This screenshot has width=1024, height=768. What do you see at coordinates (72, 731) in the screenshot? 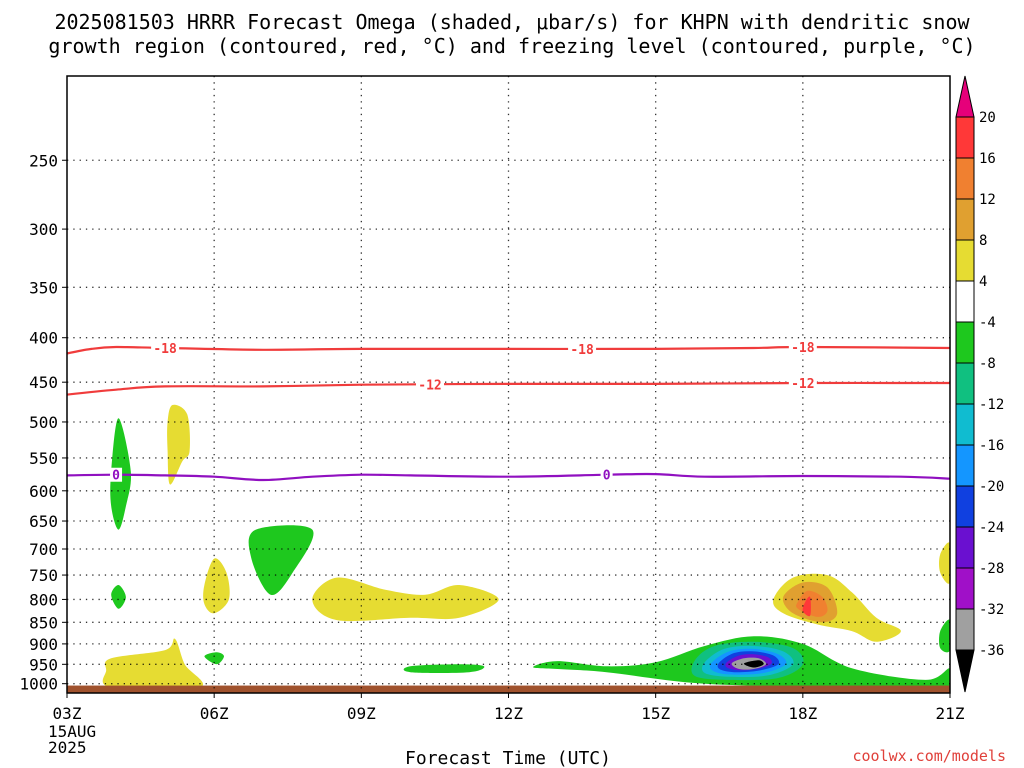
I see `x-date-day: 15AUG` at bounding box center [72, 731].